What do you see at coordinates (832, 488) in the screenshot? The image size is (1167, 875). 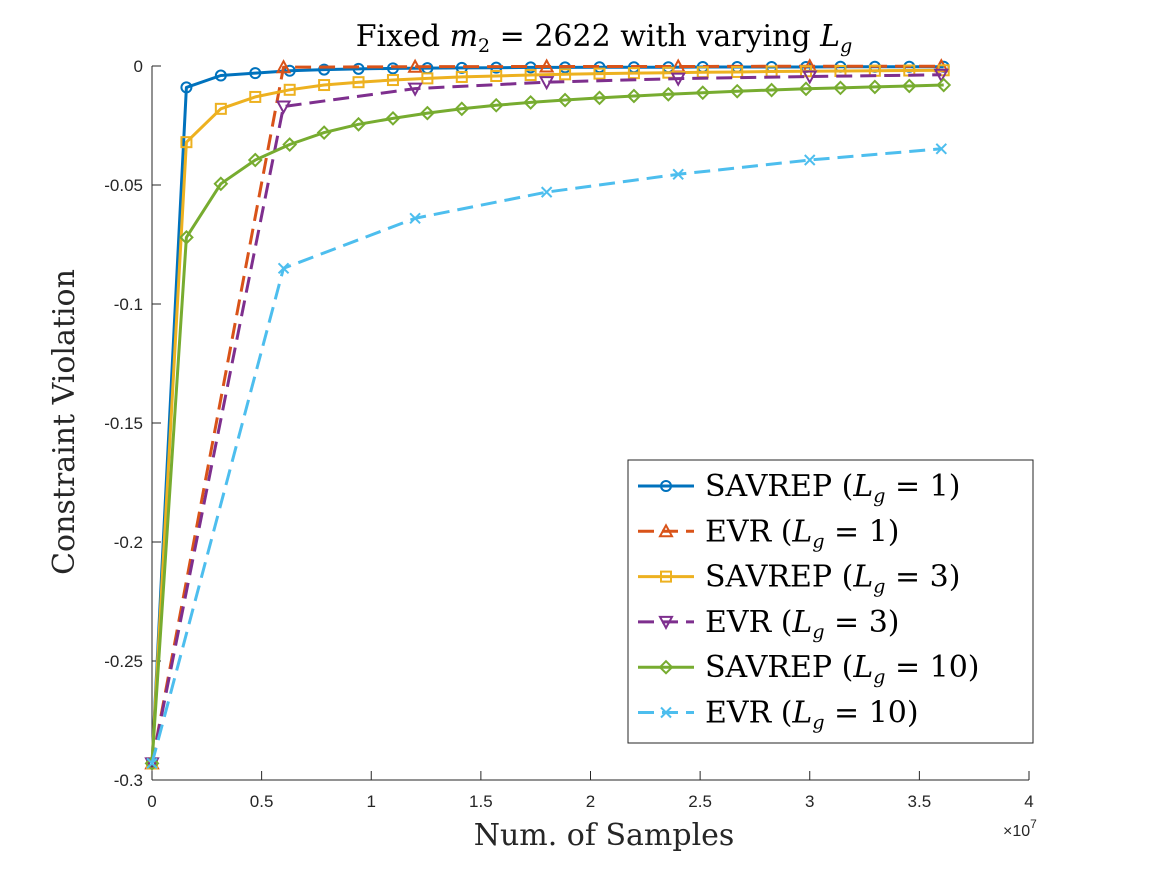 I see `legend-label: SAVREP (Lg = 1)` at bounding box center [832, 488].